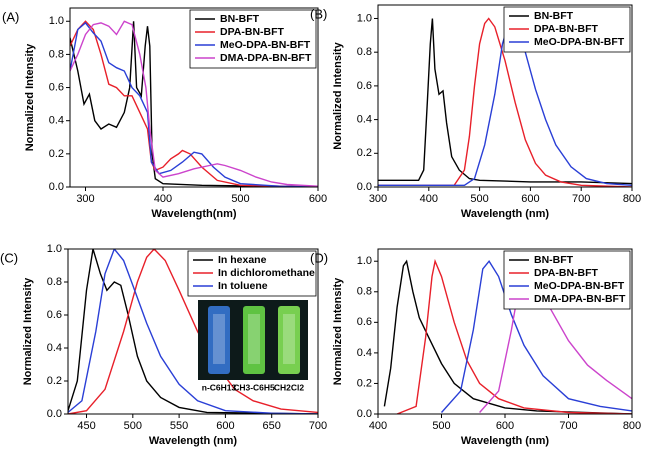 This screenshot has height=453, width=661. Describe the element at coordinates (219, 387) in the screenshot. I see `inset-label: n-C6H13` at that location.